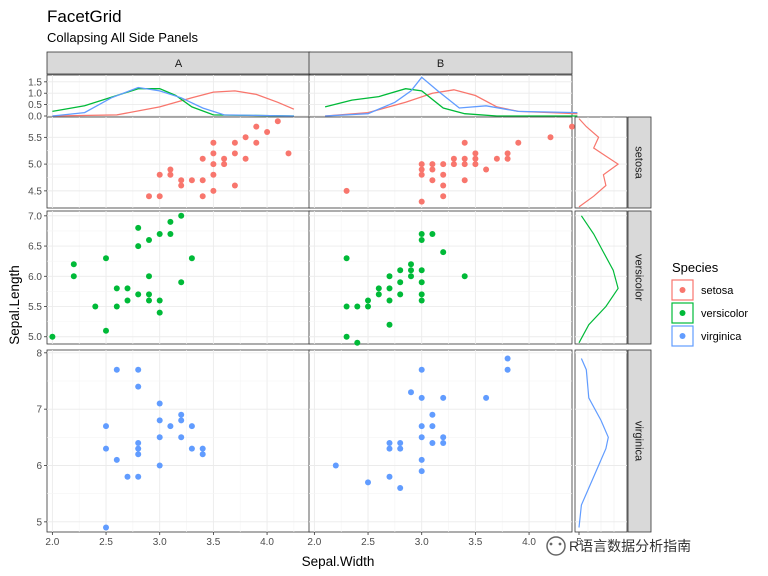 This screenshot has height=576, width=768. I want to click on legend-label-setosa: setosa, so click(717, 291).